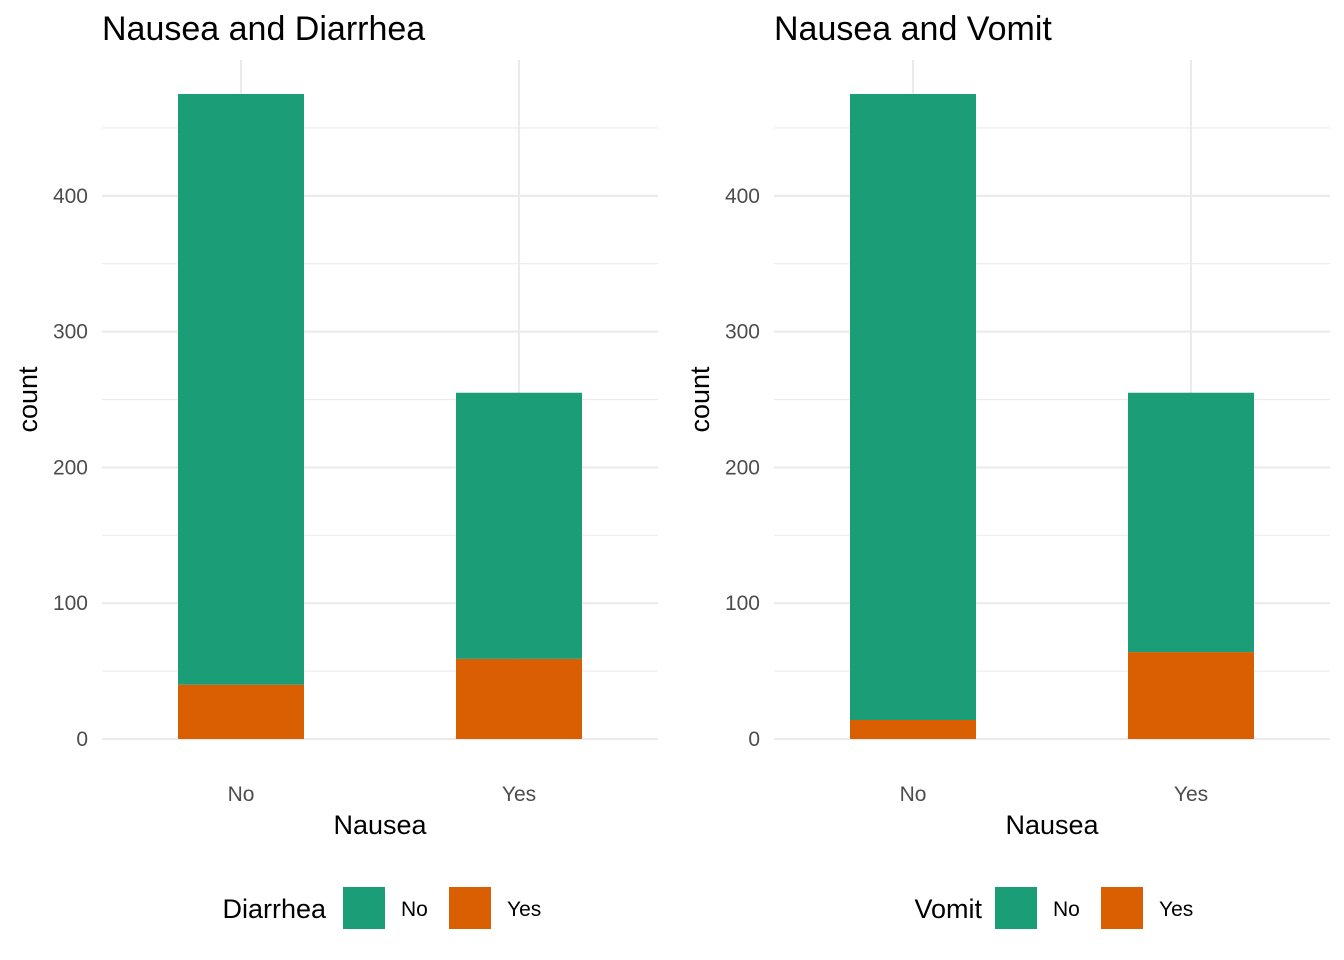 The image size is (1344, 960). I want to click on legend-title: Vomit, so click(948, 909).